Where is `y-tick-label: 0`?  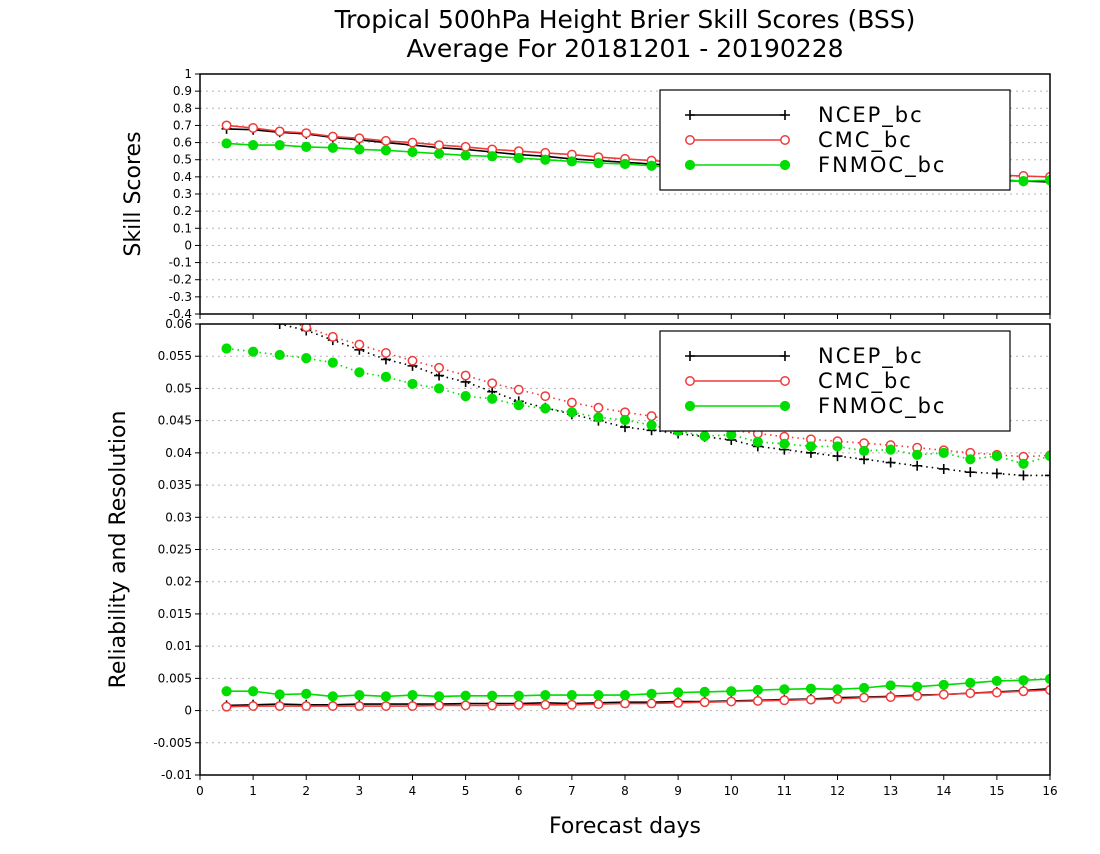 y-tick-label: 0 is located at coordinates (188, 245).